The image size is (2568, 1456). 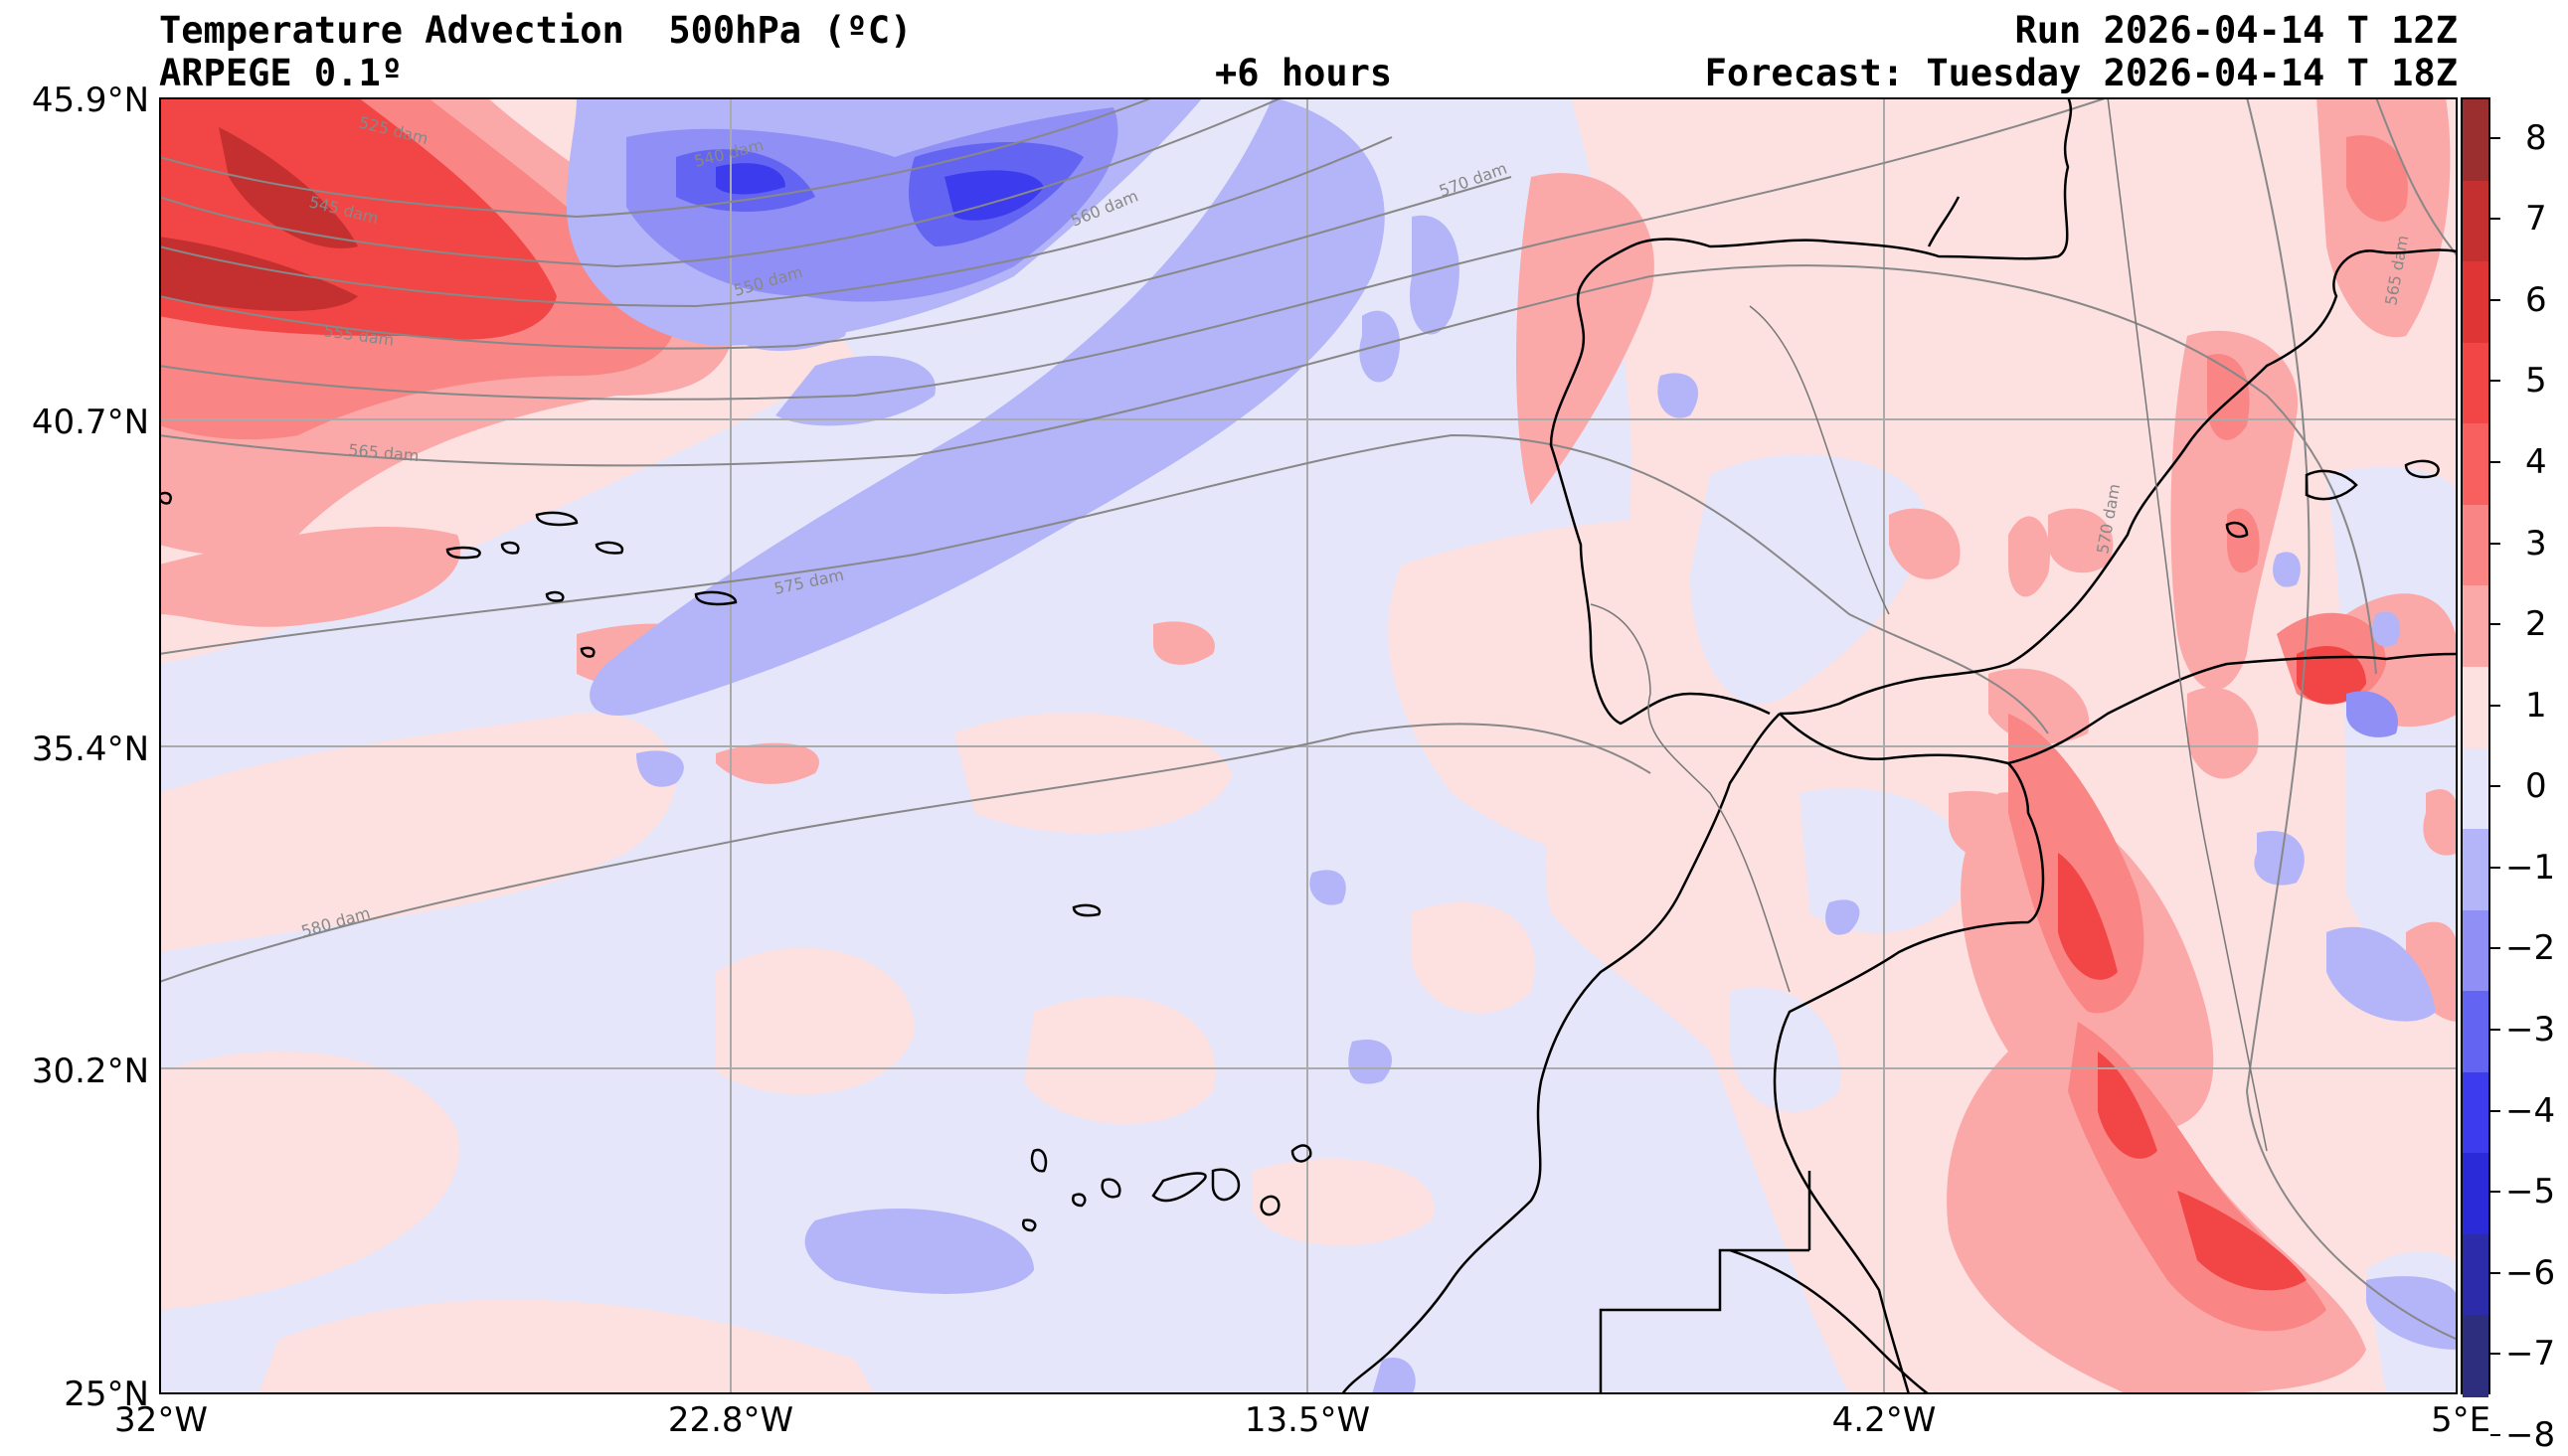 What do you see at coordinates (2531, 948) in the screenshot?
I see `colorbar-label: −2` at bounding box center [2531, 948].